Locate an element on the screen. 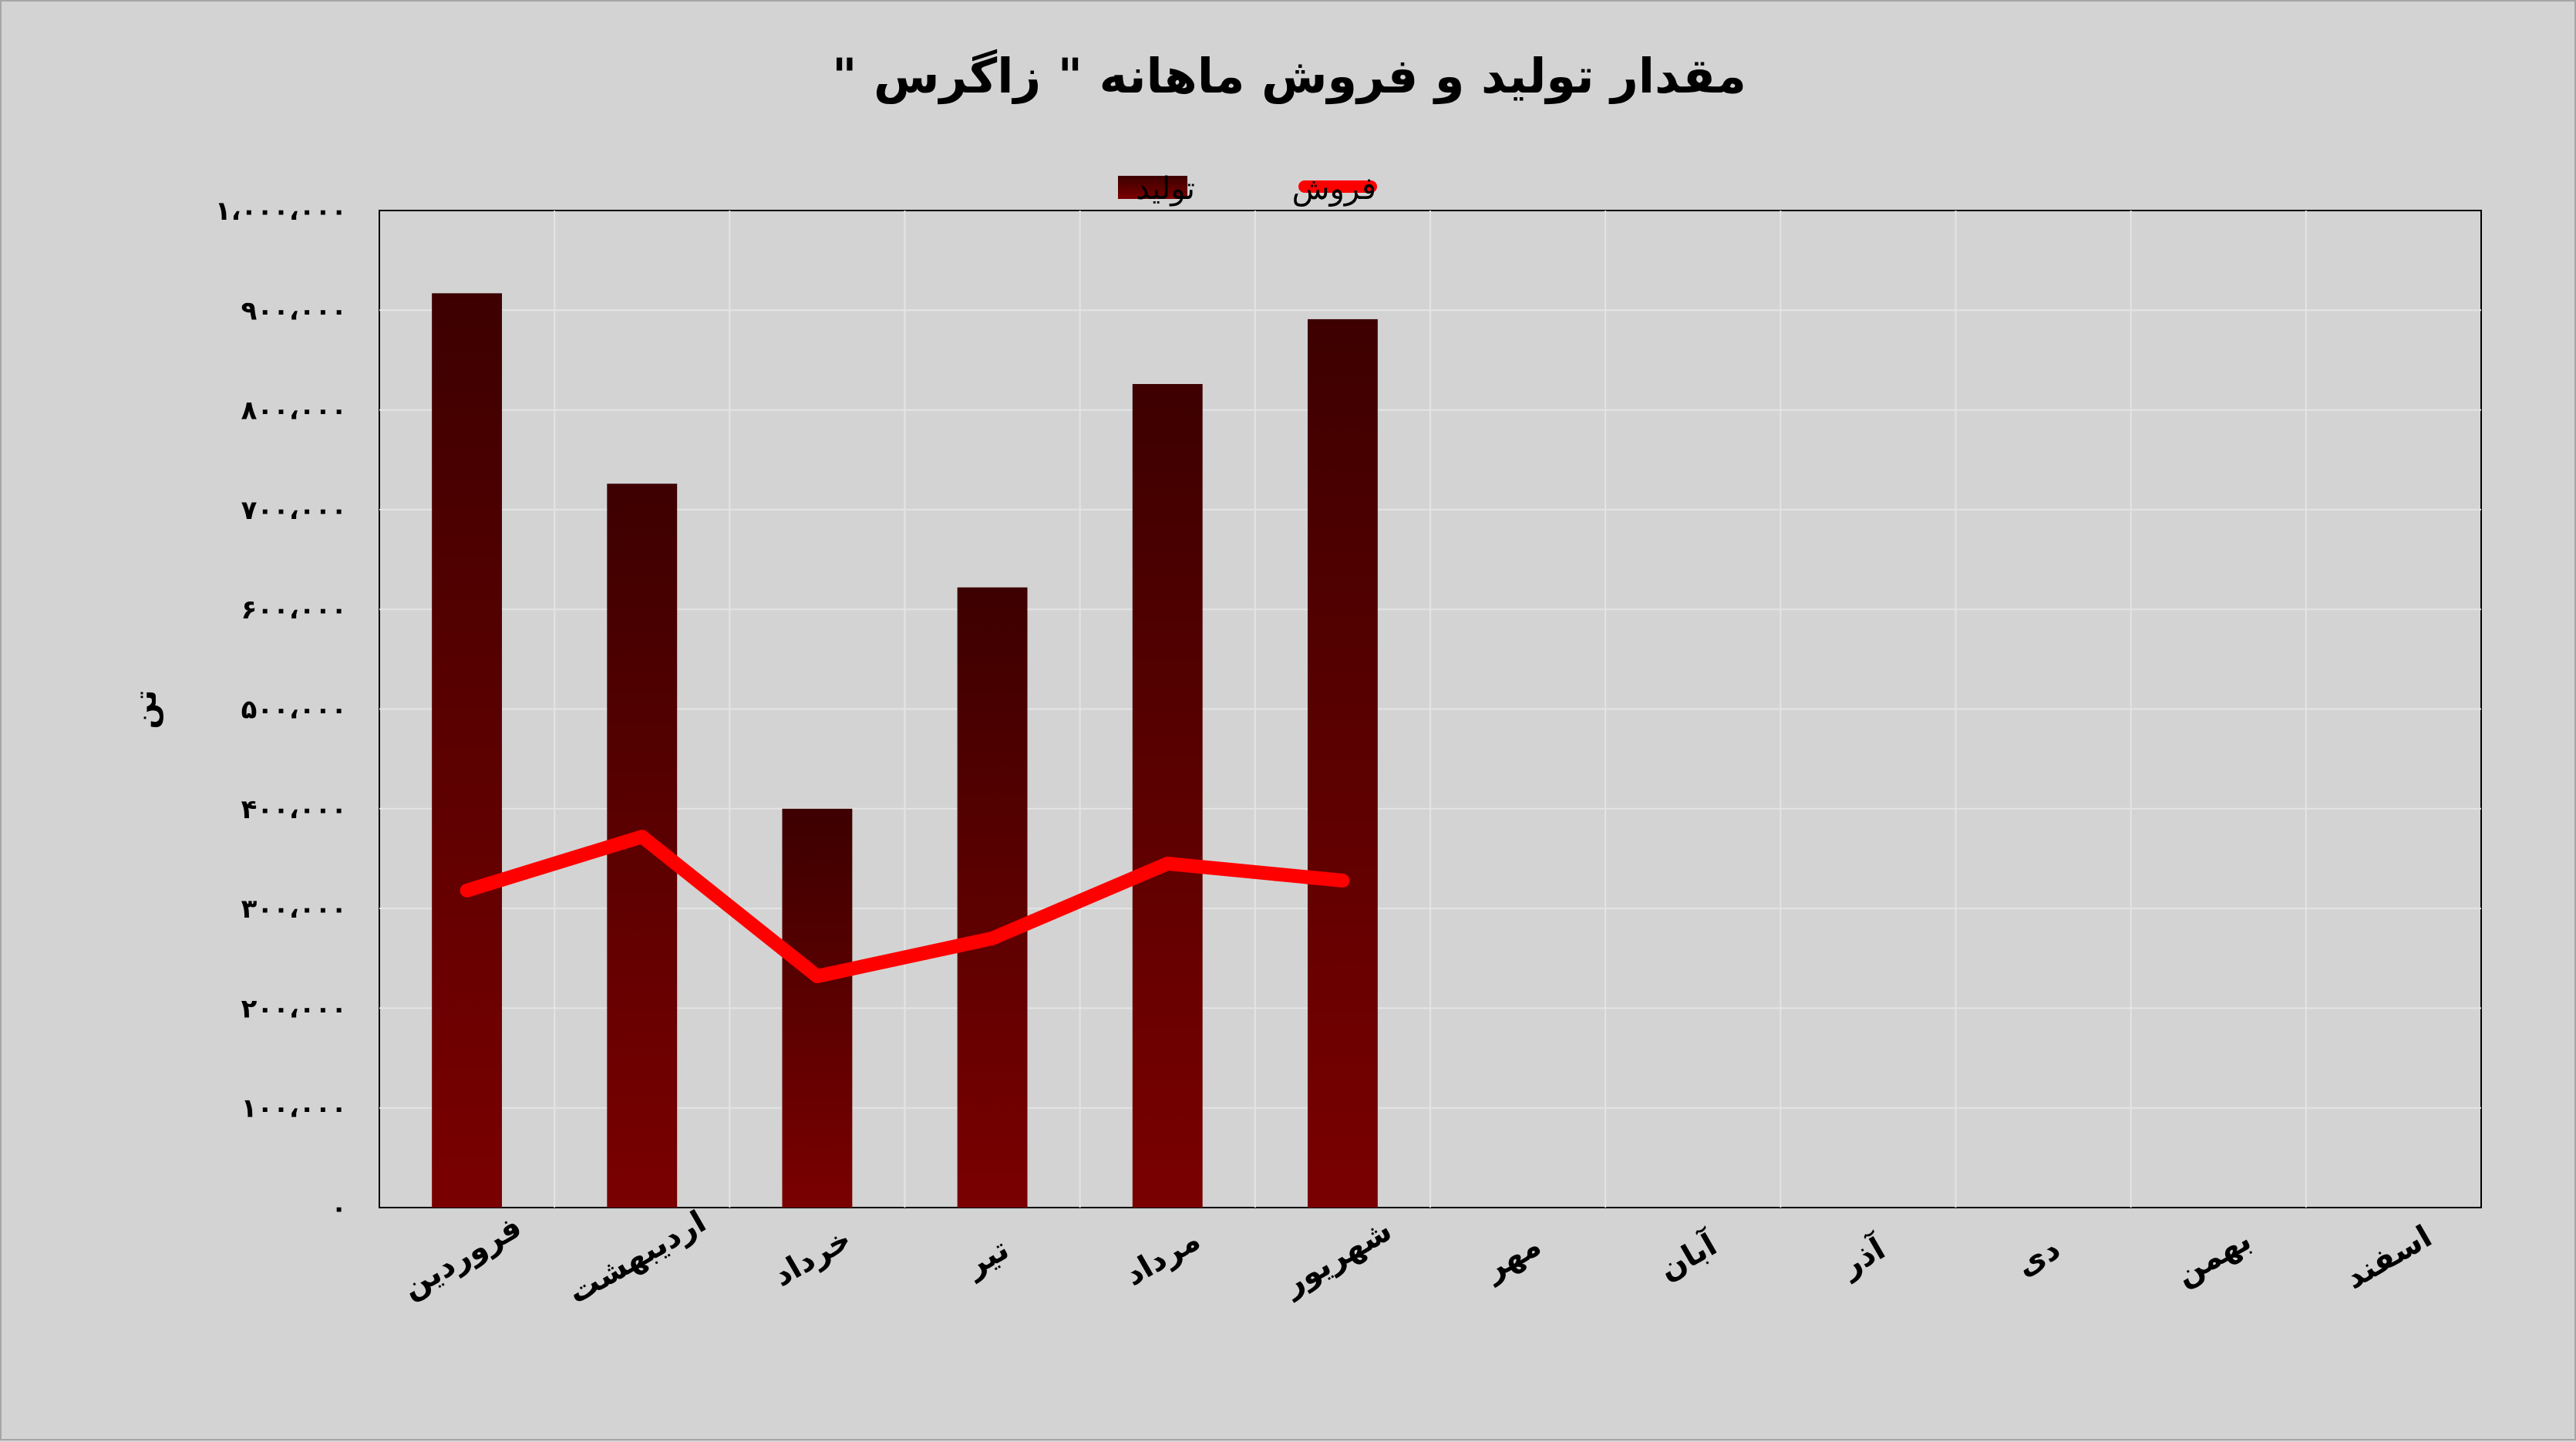  y-tick-label: ۰ is located at coordinates (339, 1209).